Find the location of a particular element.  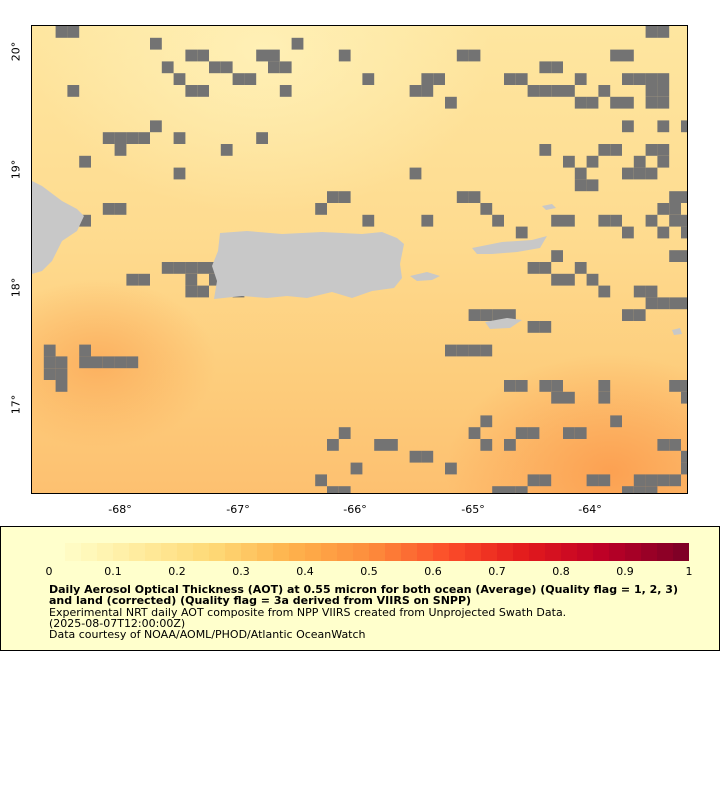

hispaniola-east is located at coordinates (58, 227).